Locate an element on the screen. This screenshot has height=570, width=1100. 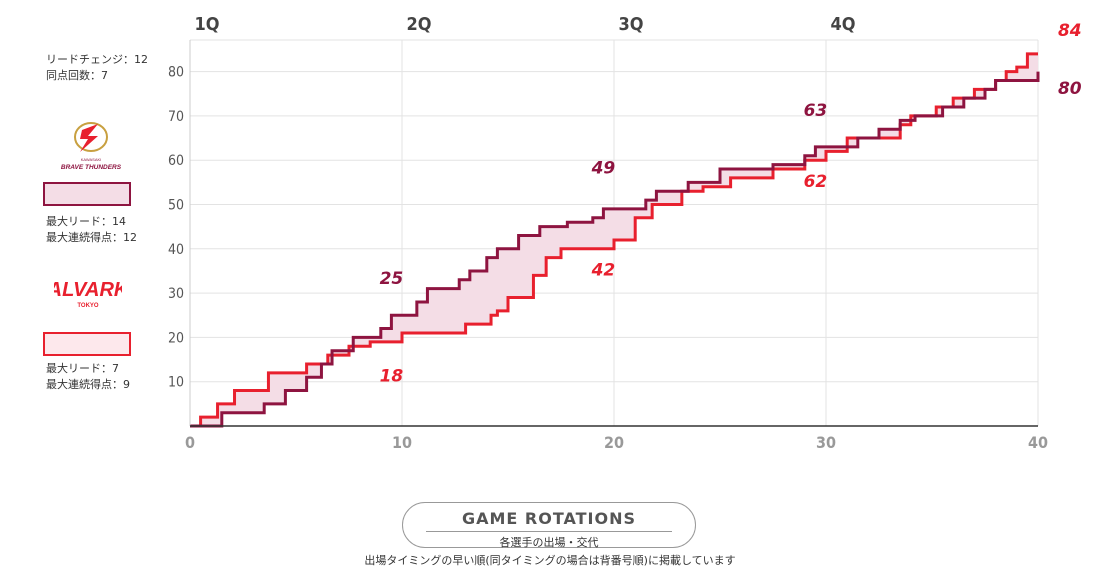
alvark-max-lead: 最大リード：7 is located at coordinates (82, 368).